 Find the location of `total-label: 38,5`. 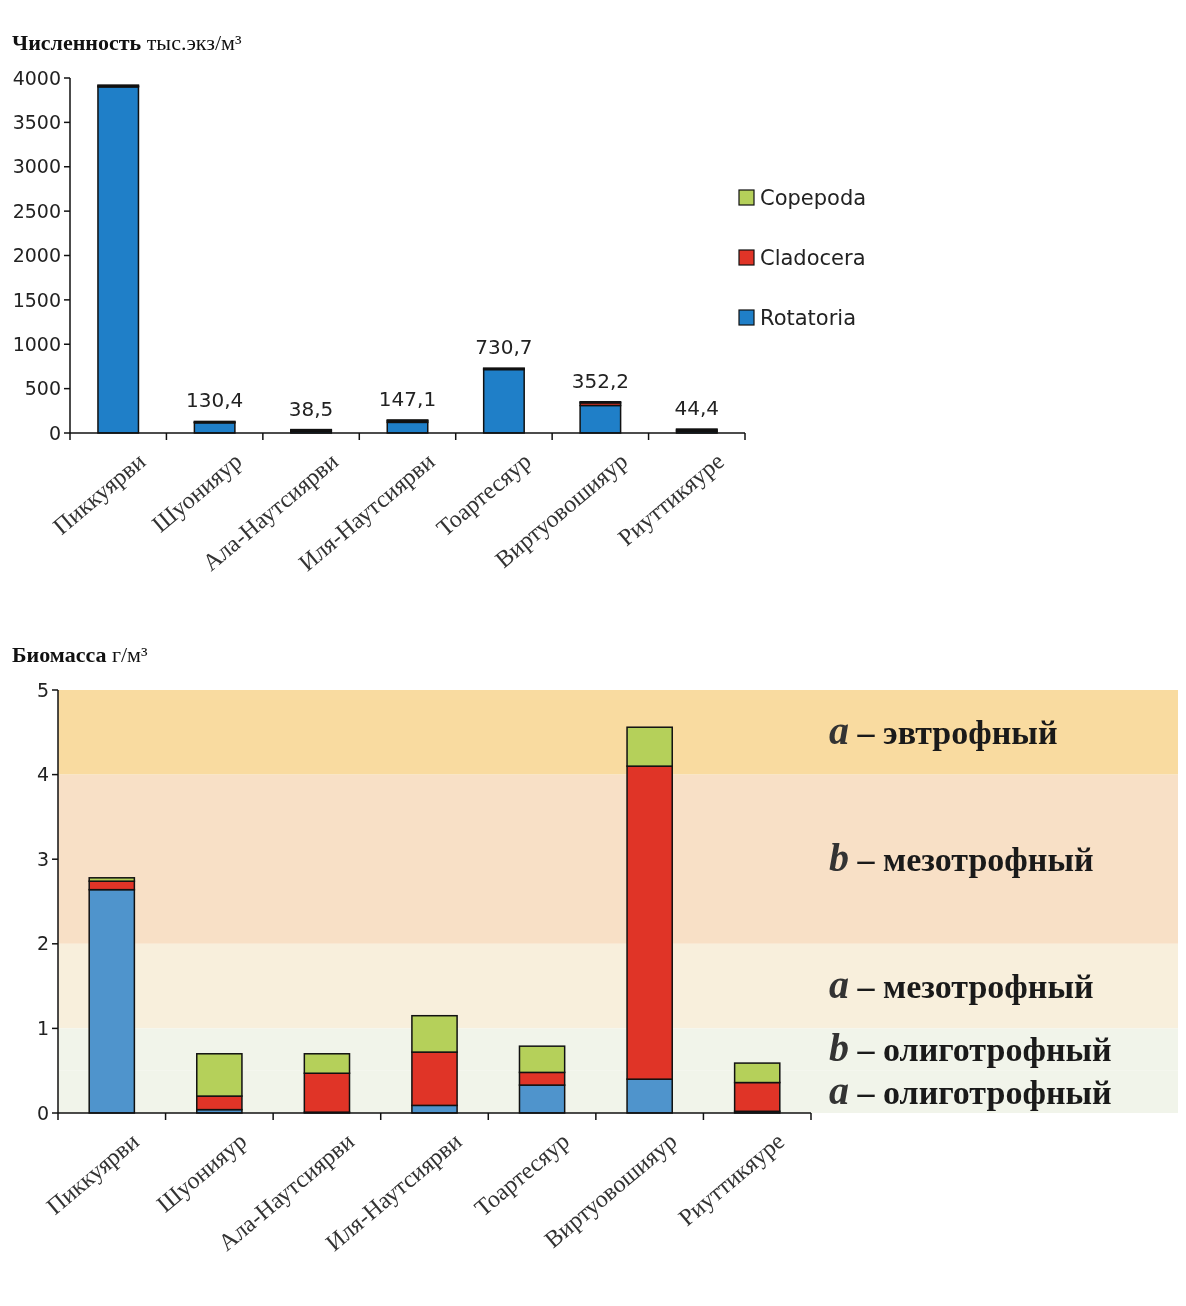

total-label: 38,5 is located at coordinates (311, 408).